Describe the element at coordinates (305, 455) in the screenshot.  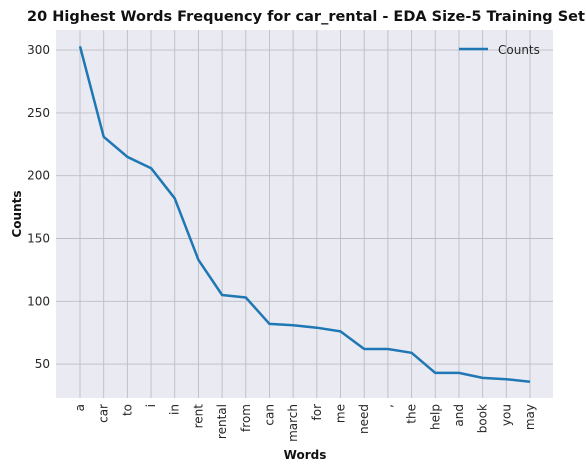
I see `x-axis-label: Words` at that location.